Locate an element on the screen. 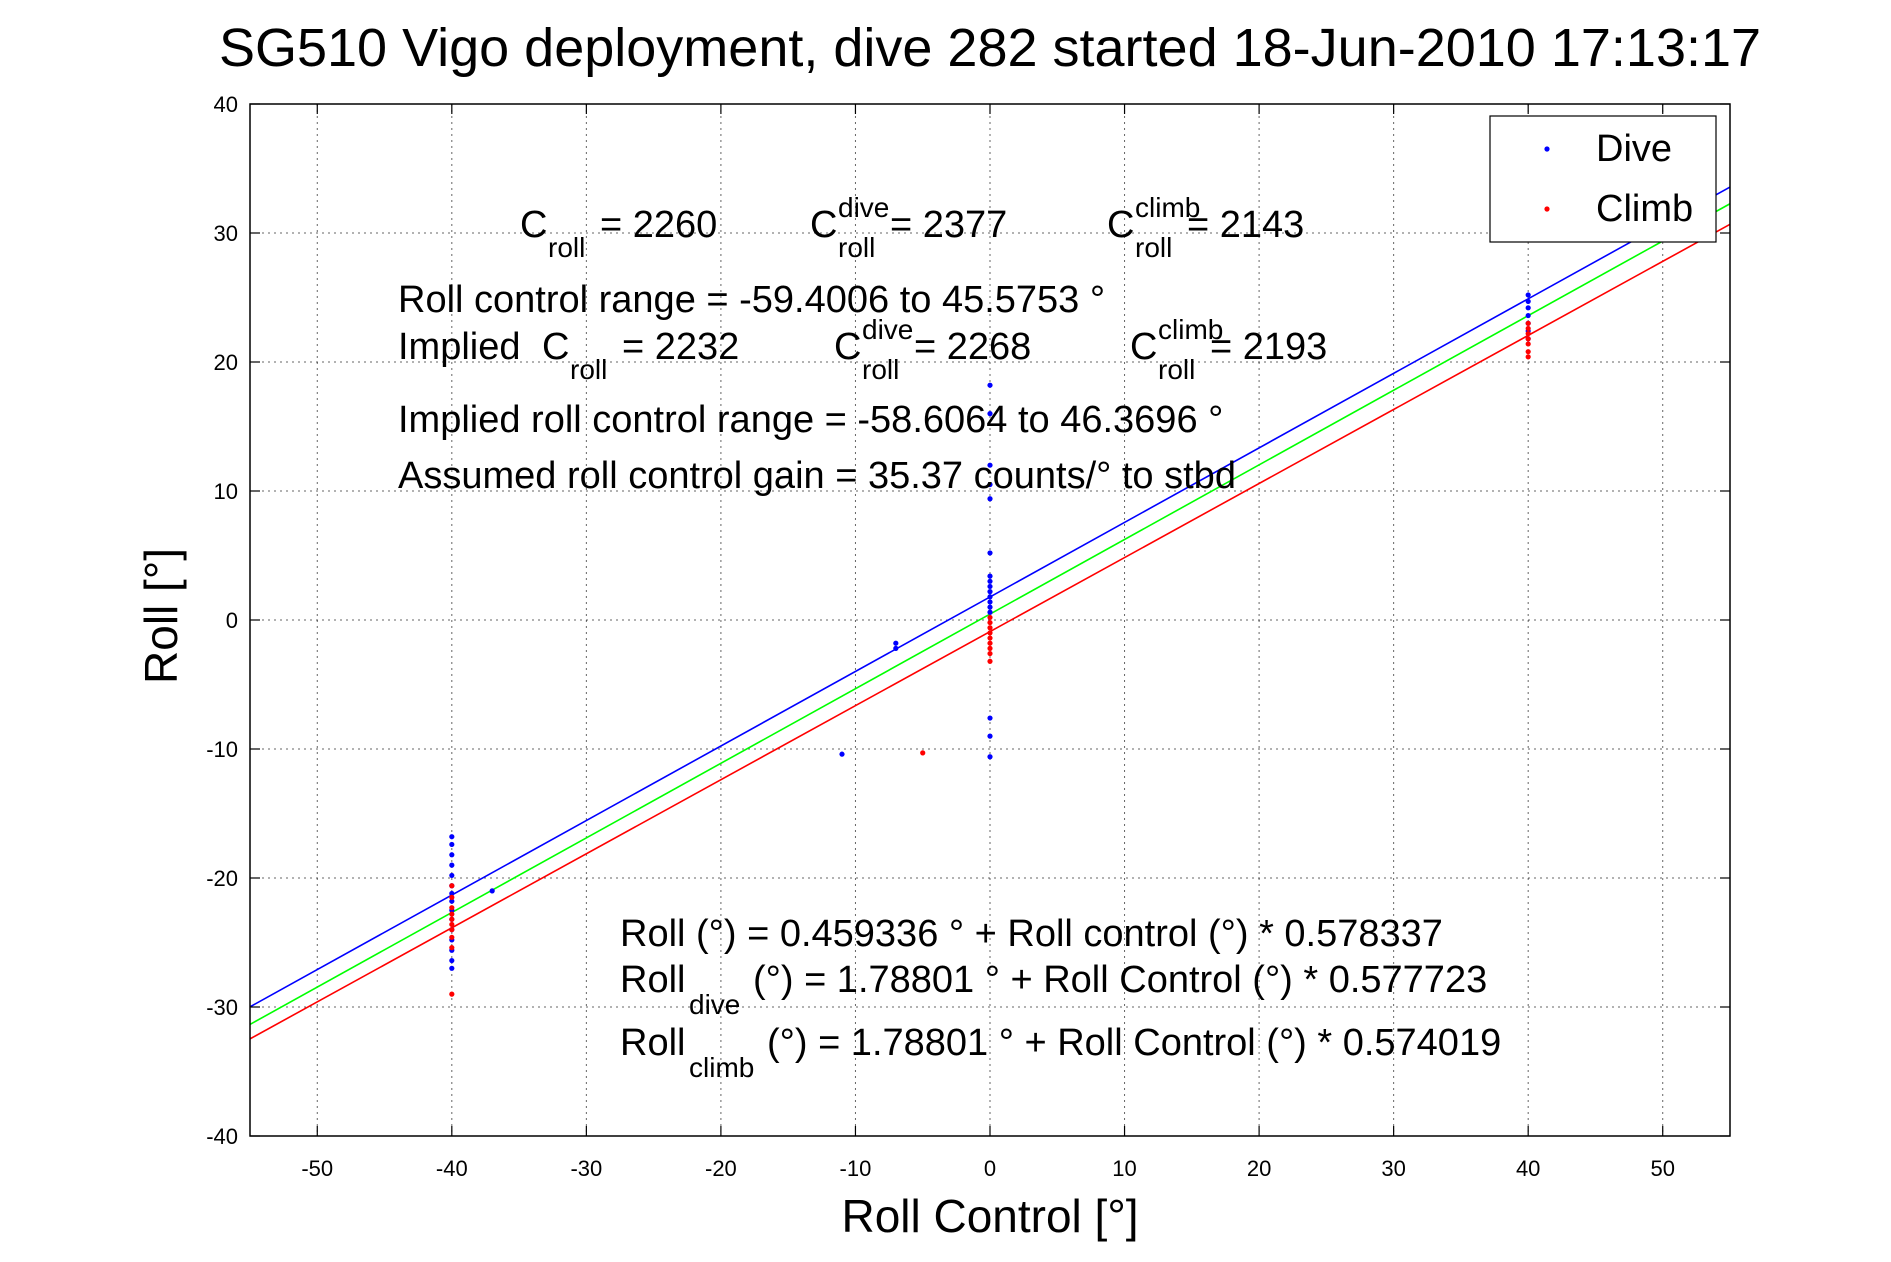 The height and width of the screenshot is (1262, 1891). c-term-value: = 2260 is located at coordinates (658, 225).